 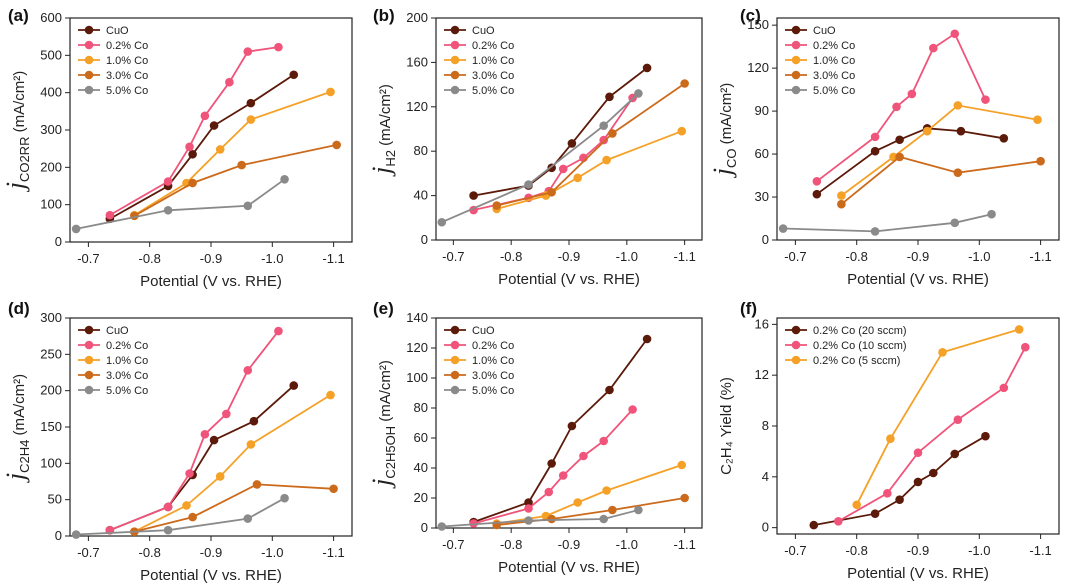 What do you see at coordinates (762, 374) in the screenshot?
I see `y-tick-label: 12` at bounding box center [762, 374].